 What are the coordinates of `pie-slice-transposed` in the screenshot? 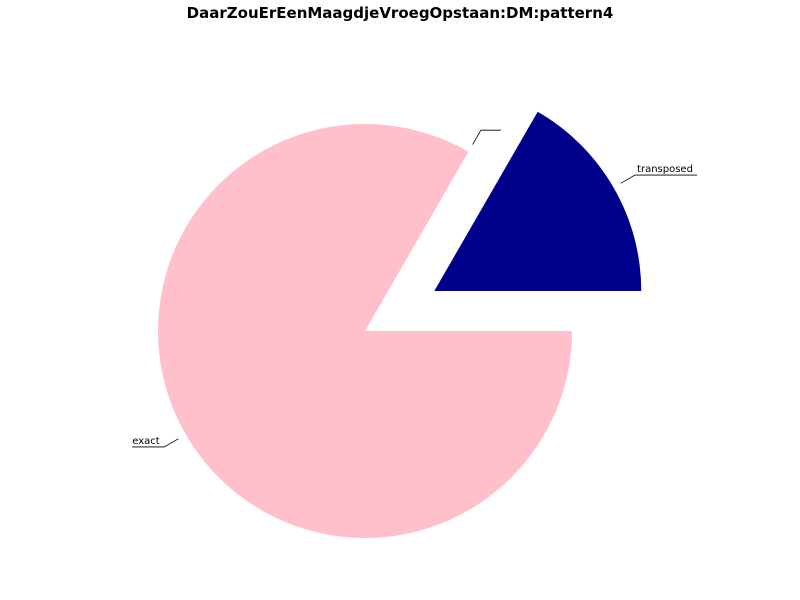 It's located at (538, 201).